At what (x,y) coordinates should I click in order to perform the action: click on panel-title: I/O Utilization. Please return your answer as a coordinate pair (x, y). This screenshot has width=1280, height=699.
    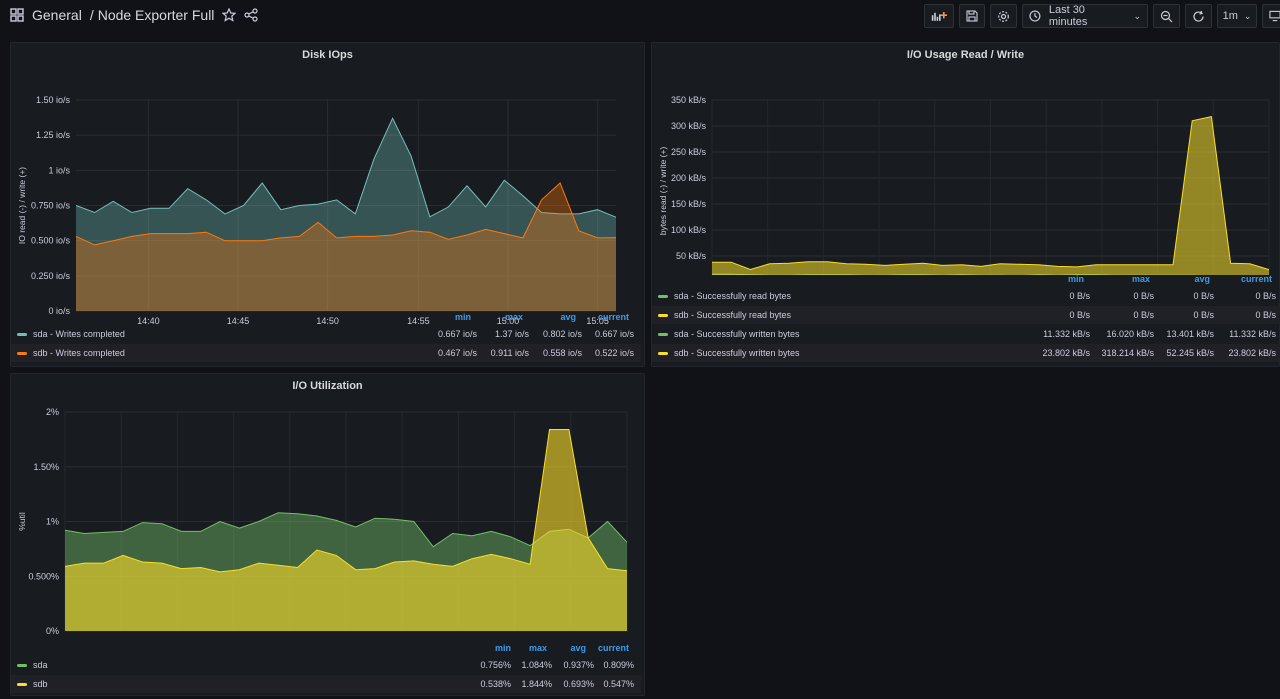
    Looking at the image, I should click on (327, 386).